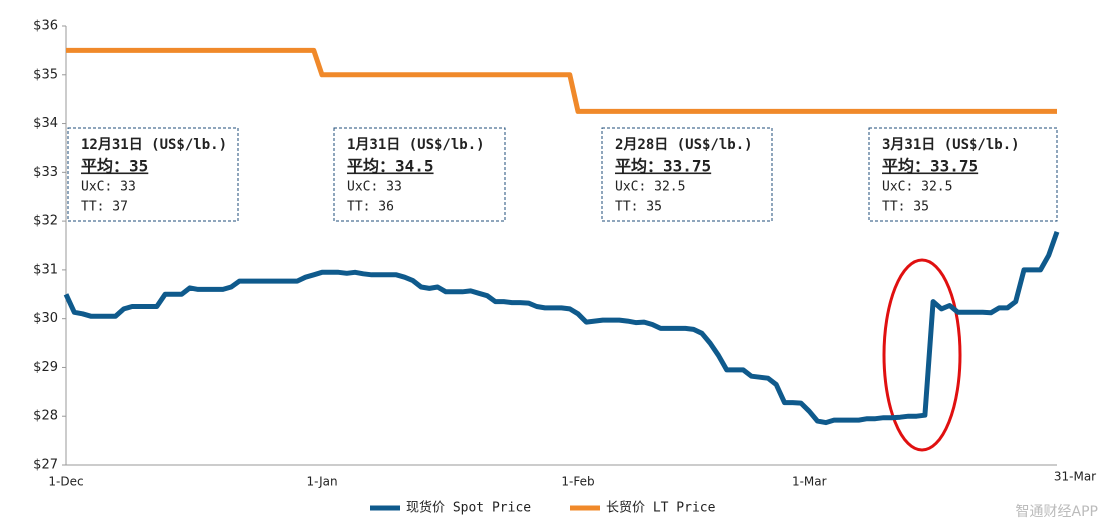 Image resolution: width=1107 pixels, height=531 pixels. Describe the element at coordinates (104, 207) in the screenshot. I see `annotation-line: TT: 37` at that location.